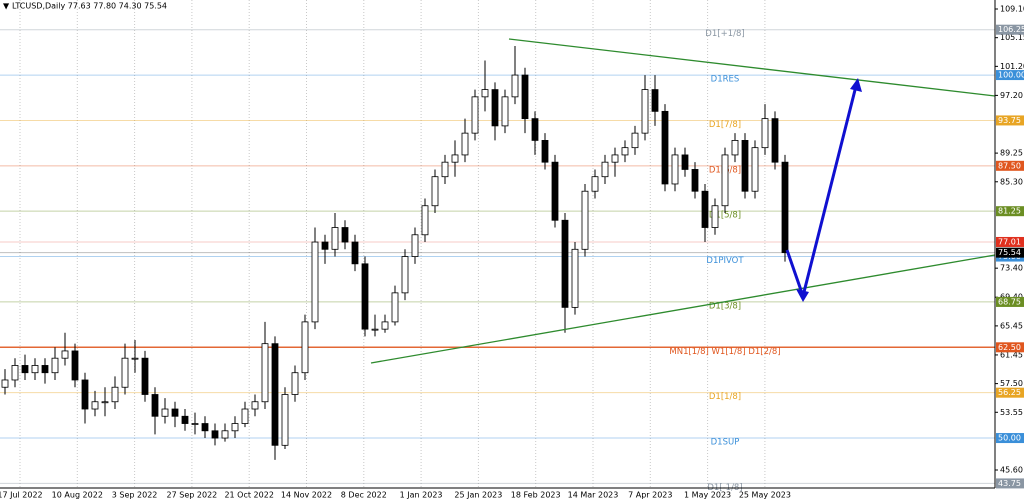 This screenshot has height=501, width=1024. I want to click on level-label: D1[5/8], so click(725, 216).